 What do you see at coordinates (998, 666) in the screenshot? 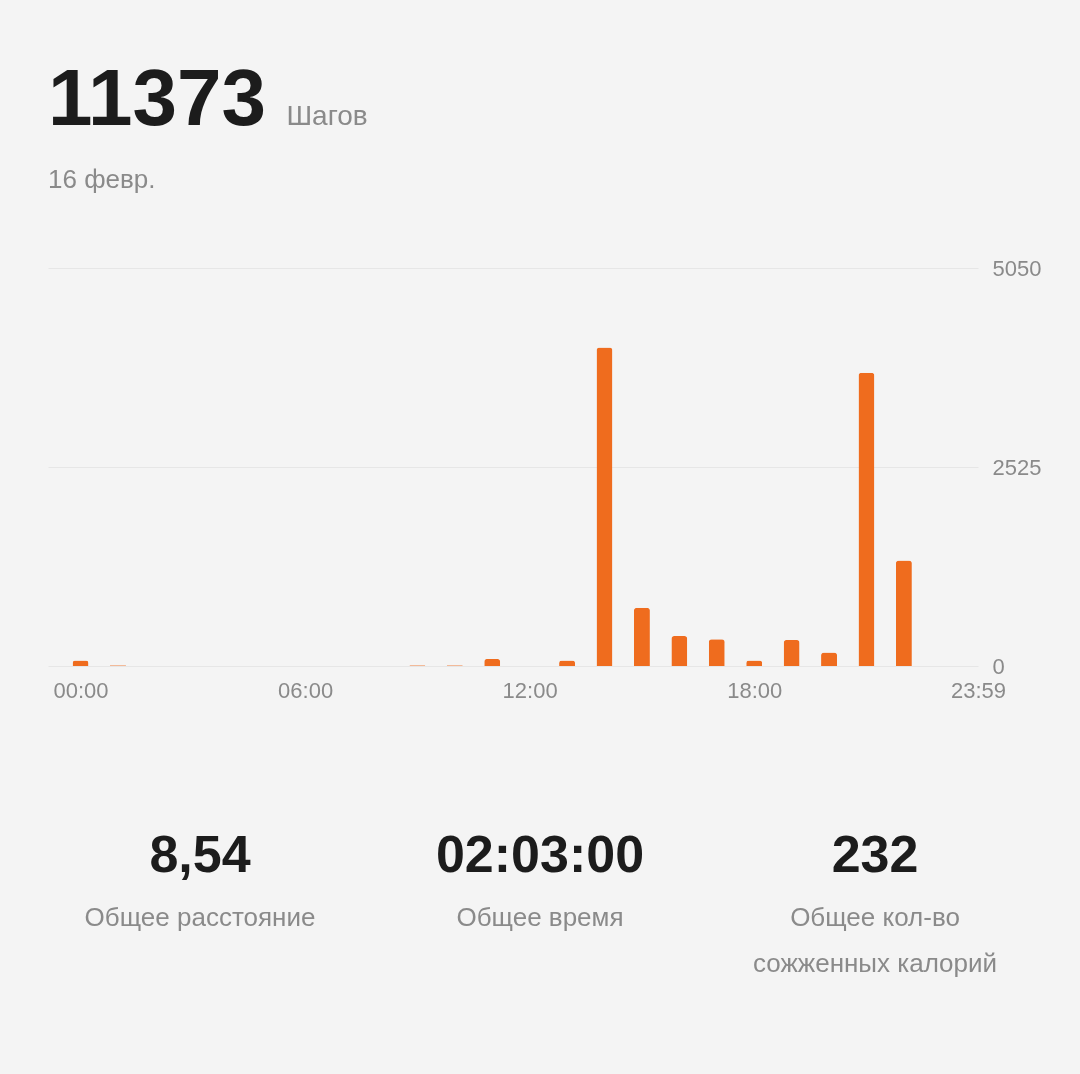
I see `y-tick-label: 0` at bounding box center [998, 666].